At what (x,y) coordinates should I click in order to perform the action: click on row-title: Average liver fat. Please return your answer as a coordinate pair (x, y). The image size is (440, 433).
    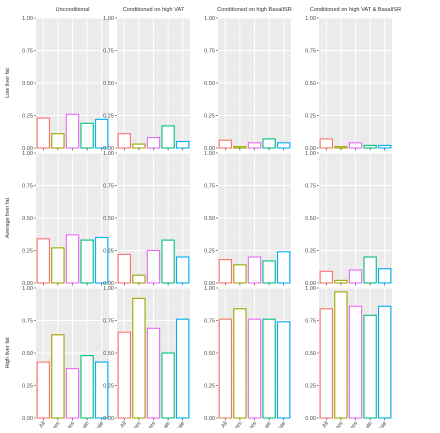
    Looking at the image, I should click on (8, 217).